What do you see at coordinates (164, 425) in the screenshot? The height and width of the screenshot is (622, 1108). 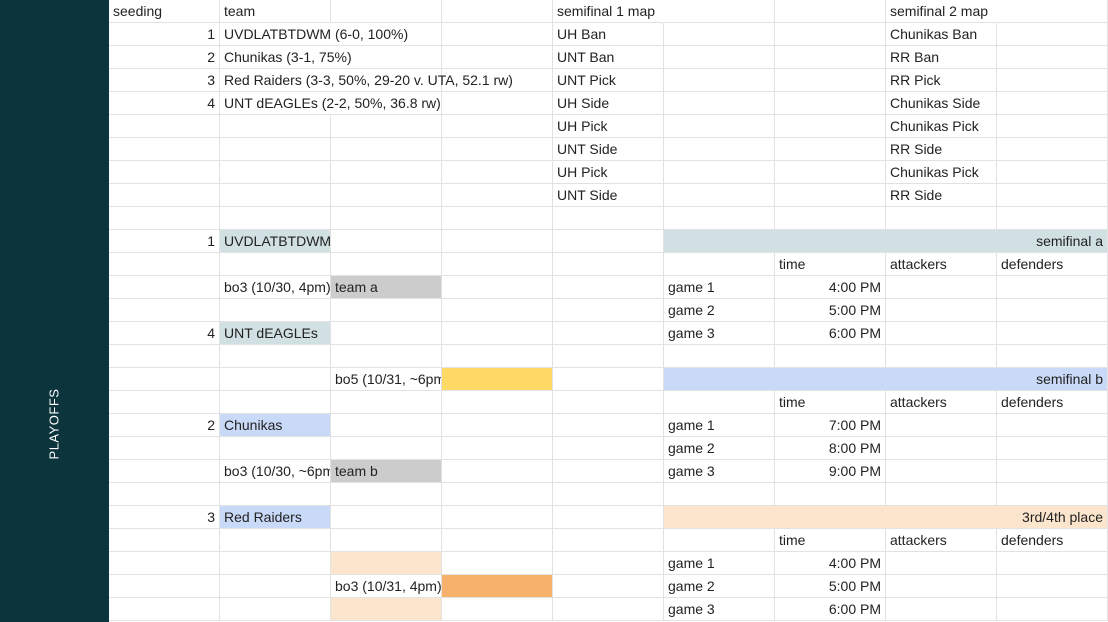 I see `bracket-seed: 2` at bounding box center [164, 425].